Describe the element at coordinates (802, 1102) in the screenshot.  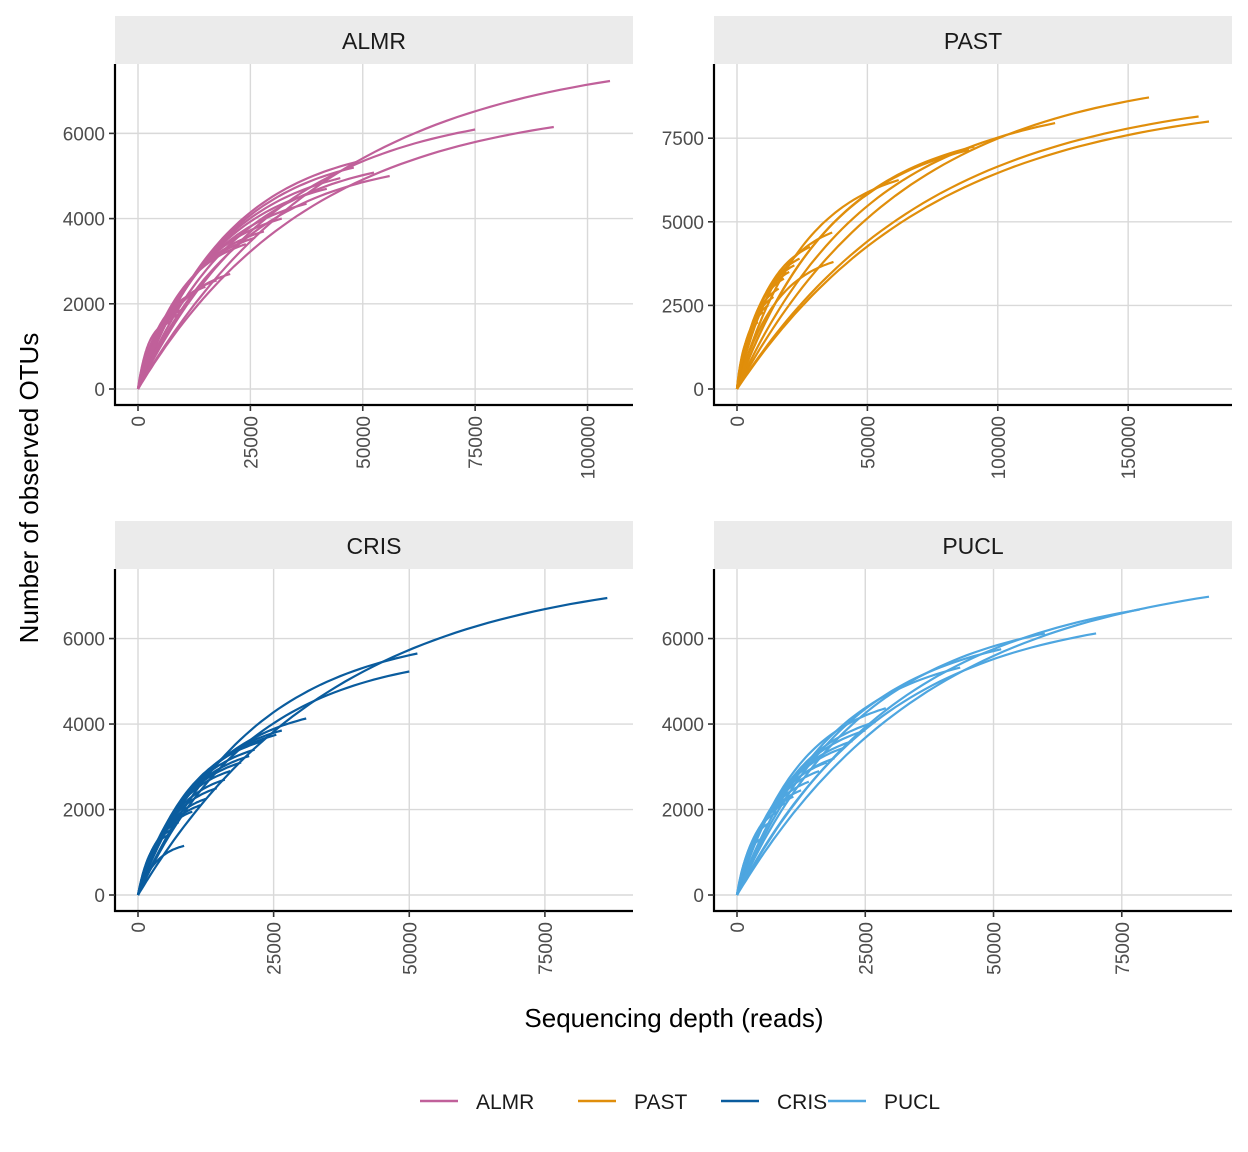
I see `legend-label: CRIS` at that location.